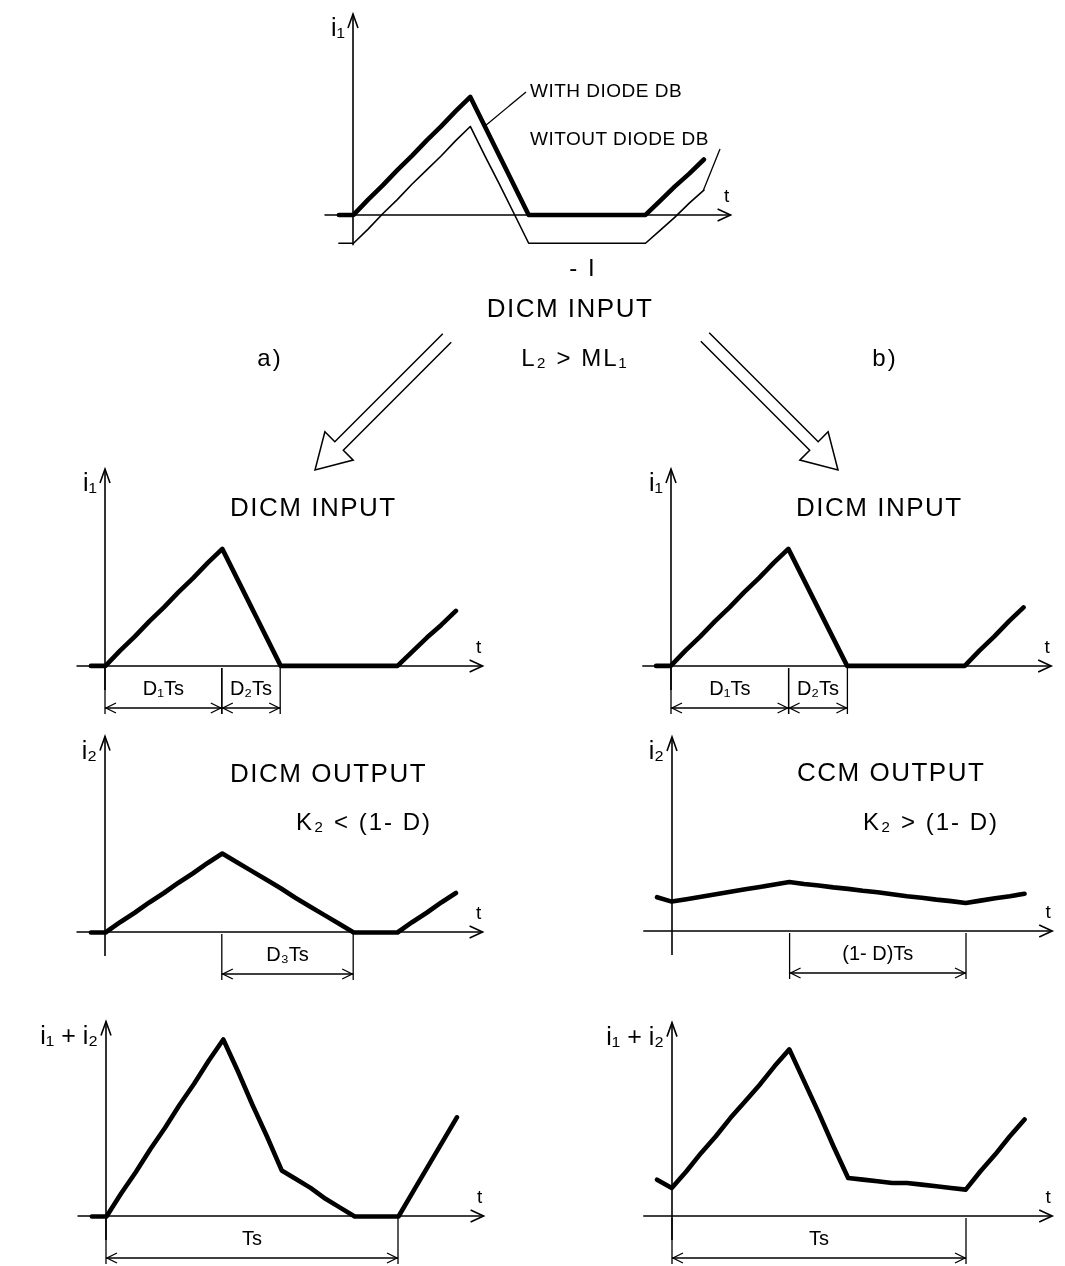 This screenshot has width=1065, height=1266. What do you see at coordinates (619, 138) in the screenshot?
I see `text: WITOUT DIODE DB` at bounding box center [619, 138].